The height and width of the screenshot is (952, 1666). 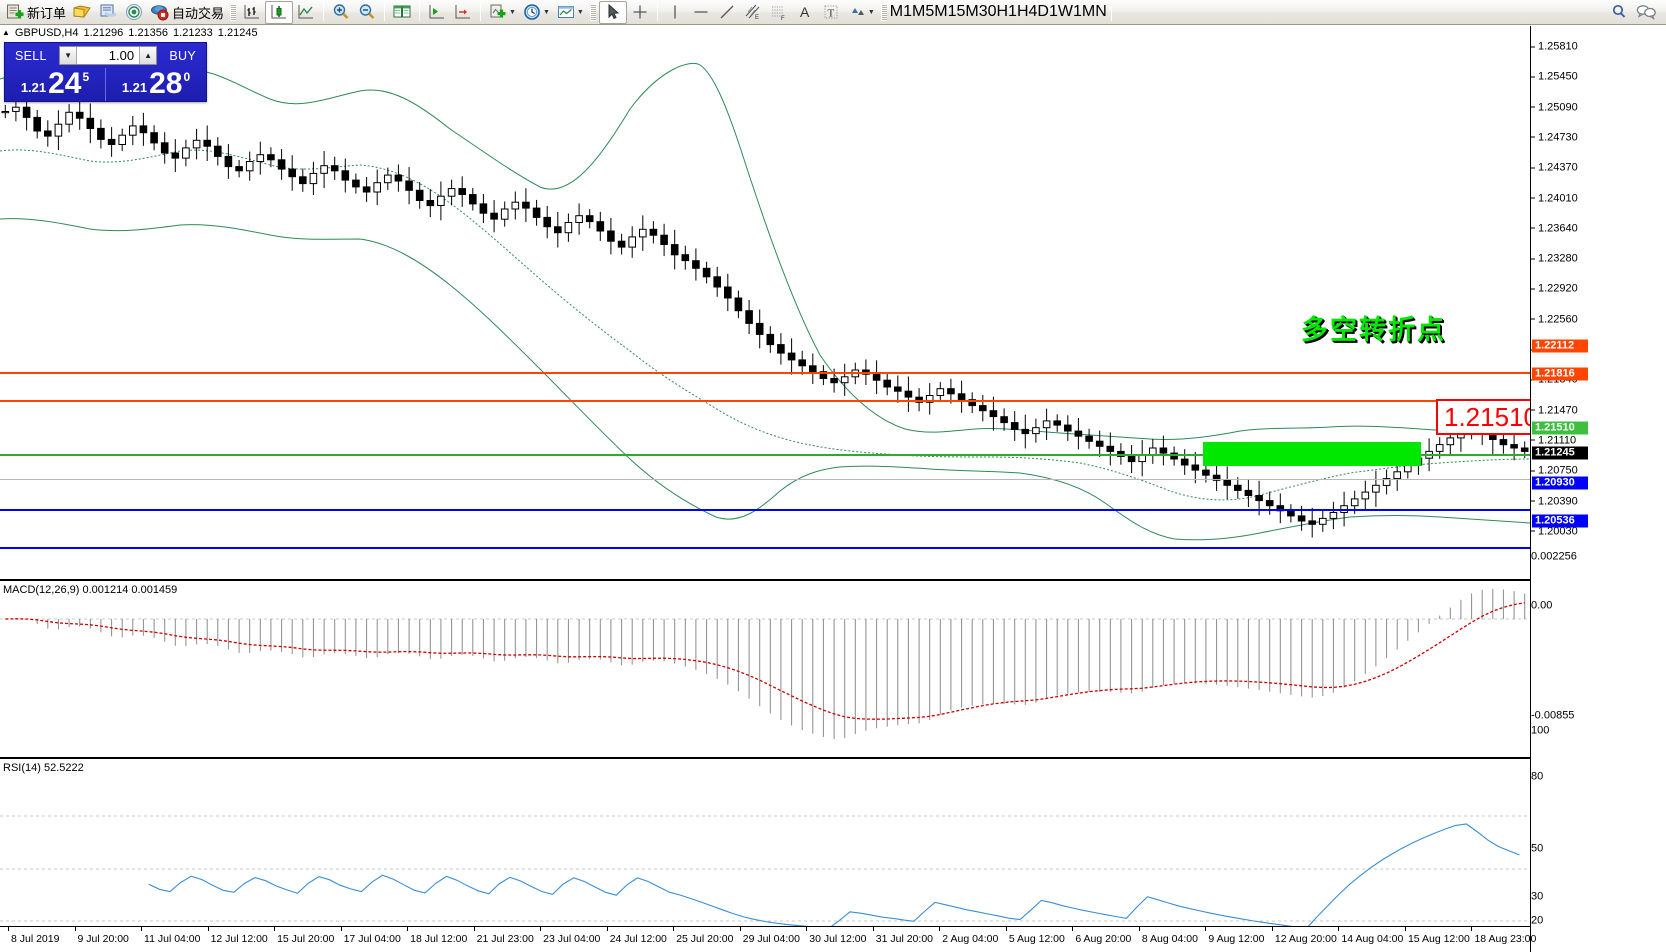 What do you see at coordinates (239, 939) in the screenshot?
I see `time-axis-label: 12 Jul 12:00` at bounding box center [239, 939].